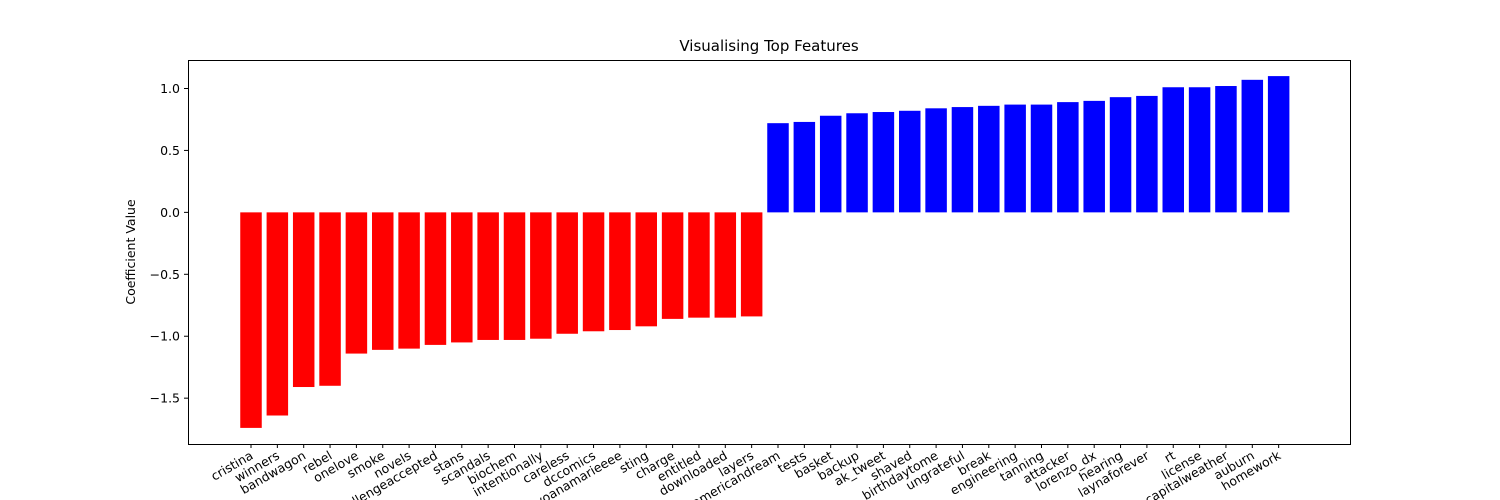  Describe the element at coordinates (170, 212) in the screenshot. I see `y-tick-label: 0.0` at that location.